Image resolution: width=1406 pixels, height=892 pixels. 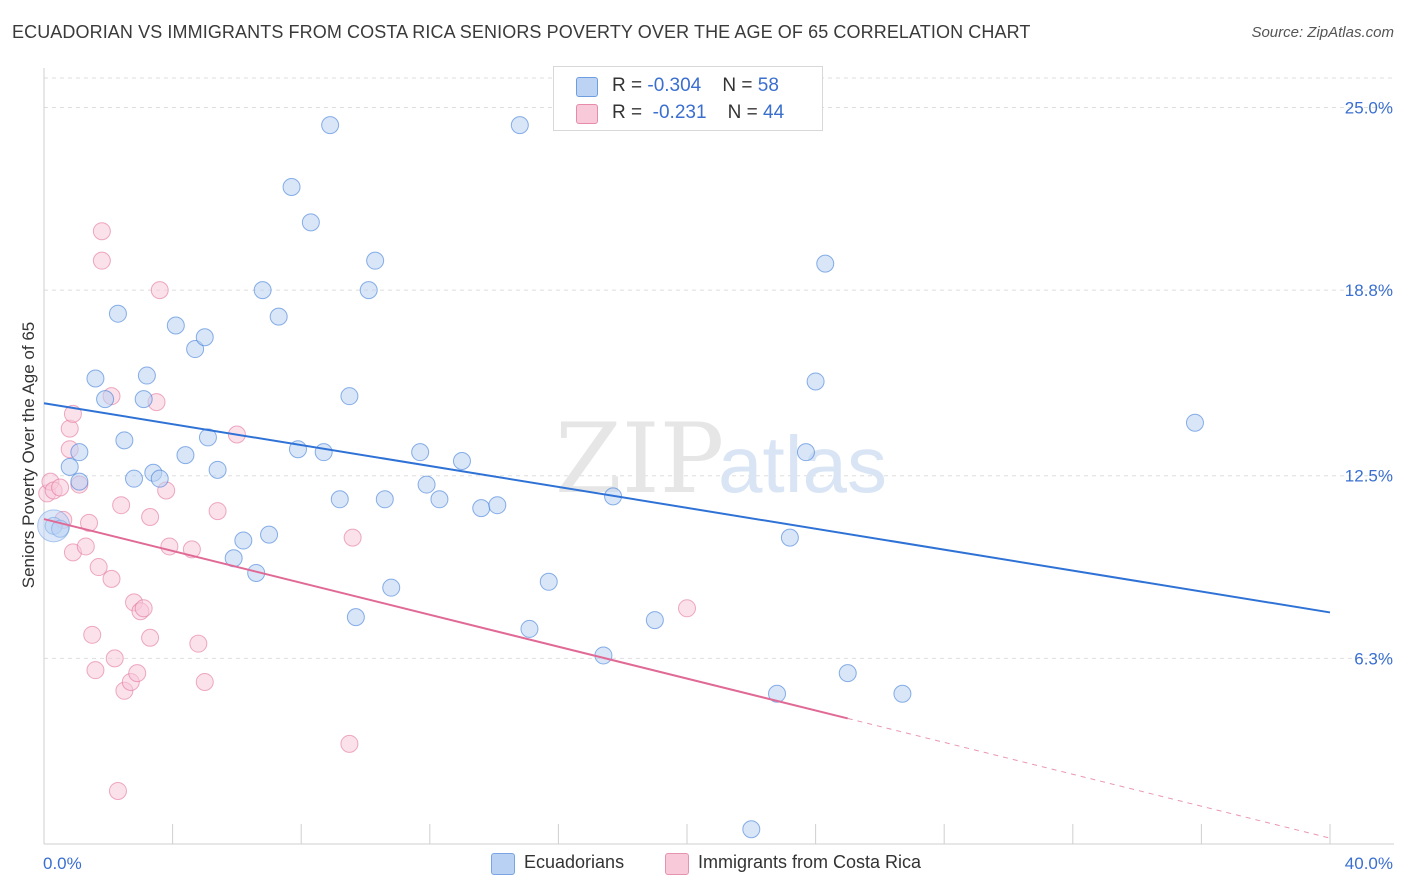 What do you see at coordinates (445, 619) in the screenshot?
I see `trend-line-costa-rica` at bounding box center [445, 619].